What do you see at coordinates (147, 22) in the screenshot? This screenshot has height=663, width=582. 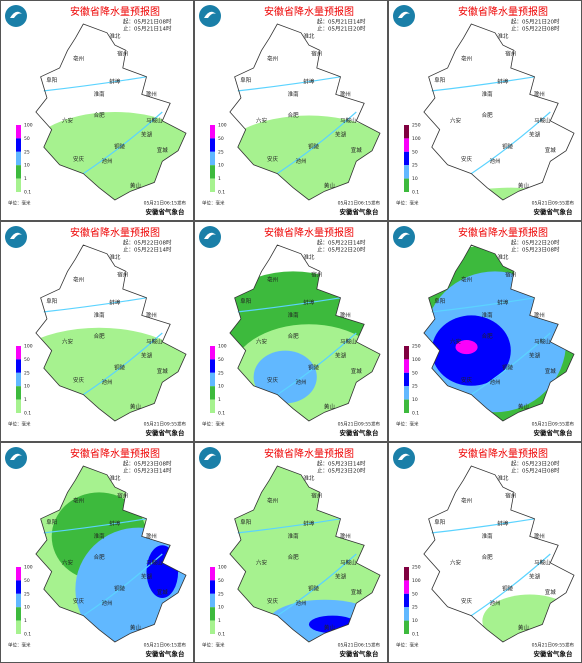 I see `start-time: 起：05月21日08时` at bounding box center [147, 22].